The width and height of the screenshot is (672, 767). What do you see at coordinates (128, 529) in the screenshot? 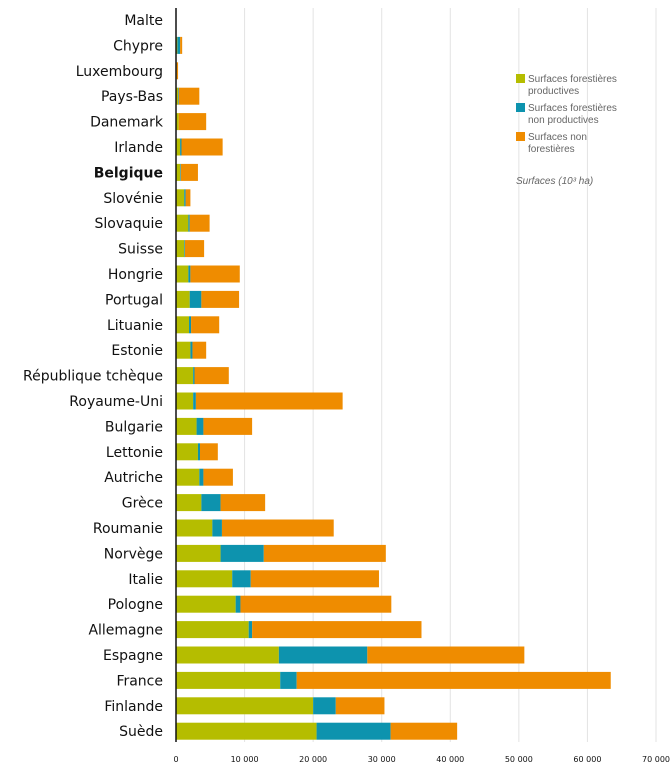
I see `category-label: Roumanie` at bounding box center [128, 529].